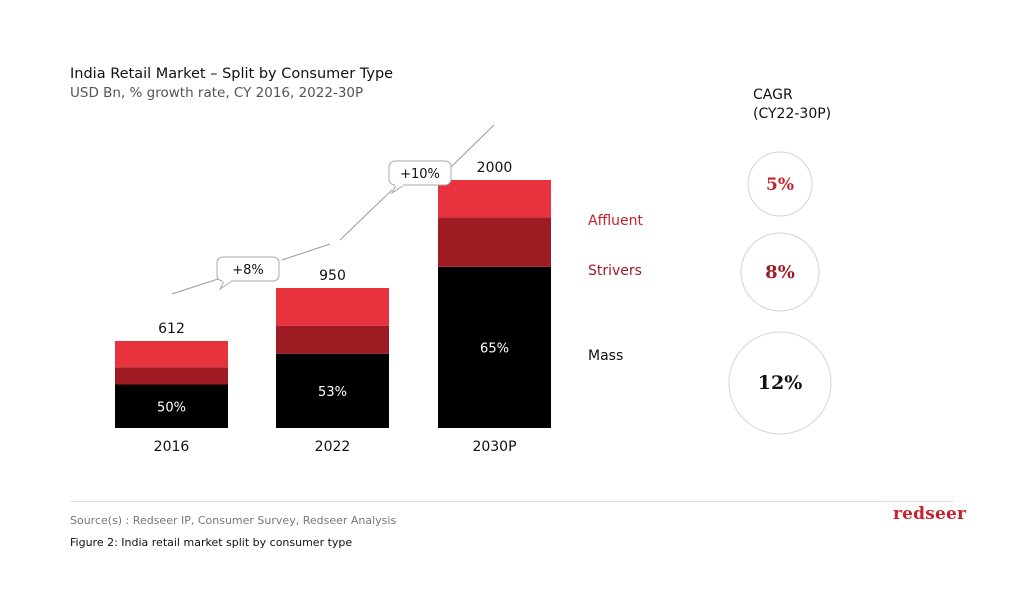 This screenshot has height=603, width=1024. I want to click on growth-callout-label-1: +8%, so click(248, 270).